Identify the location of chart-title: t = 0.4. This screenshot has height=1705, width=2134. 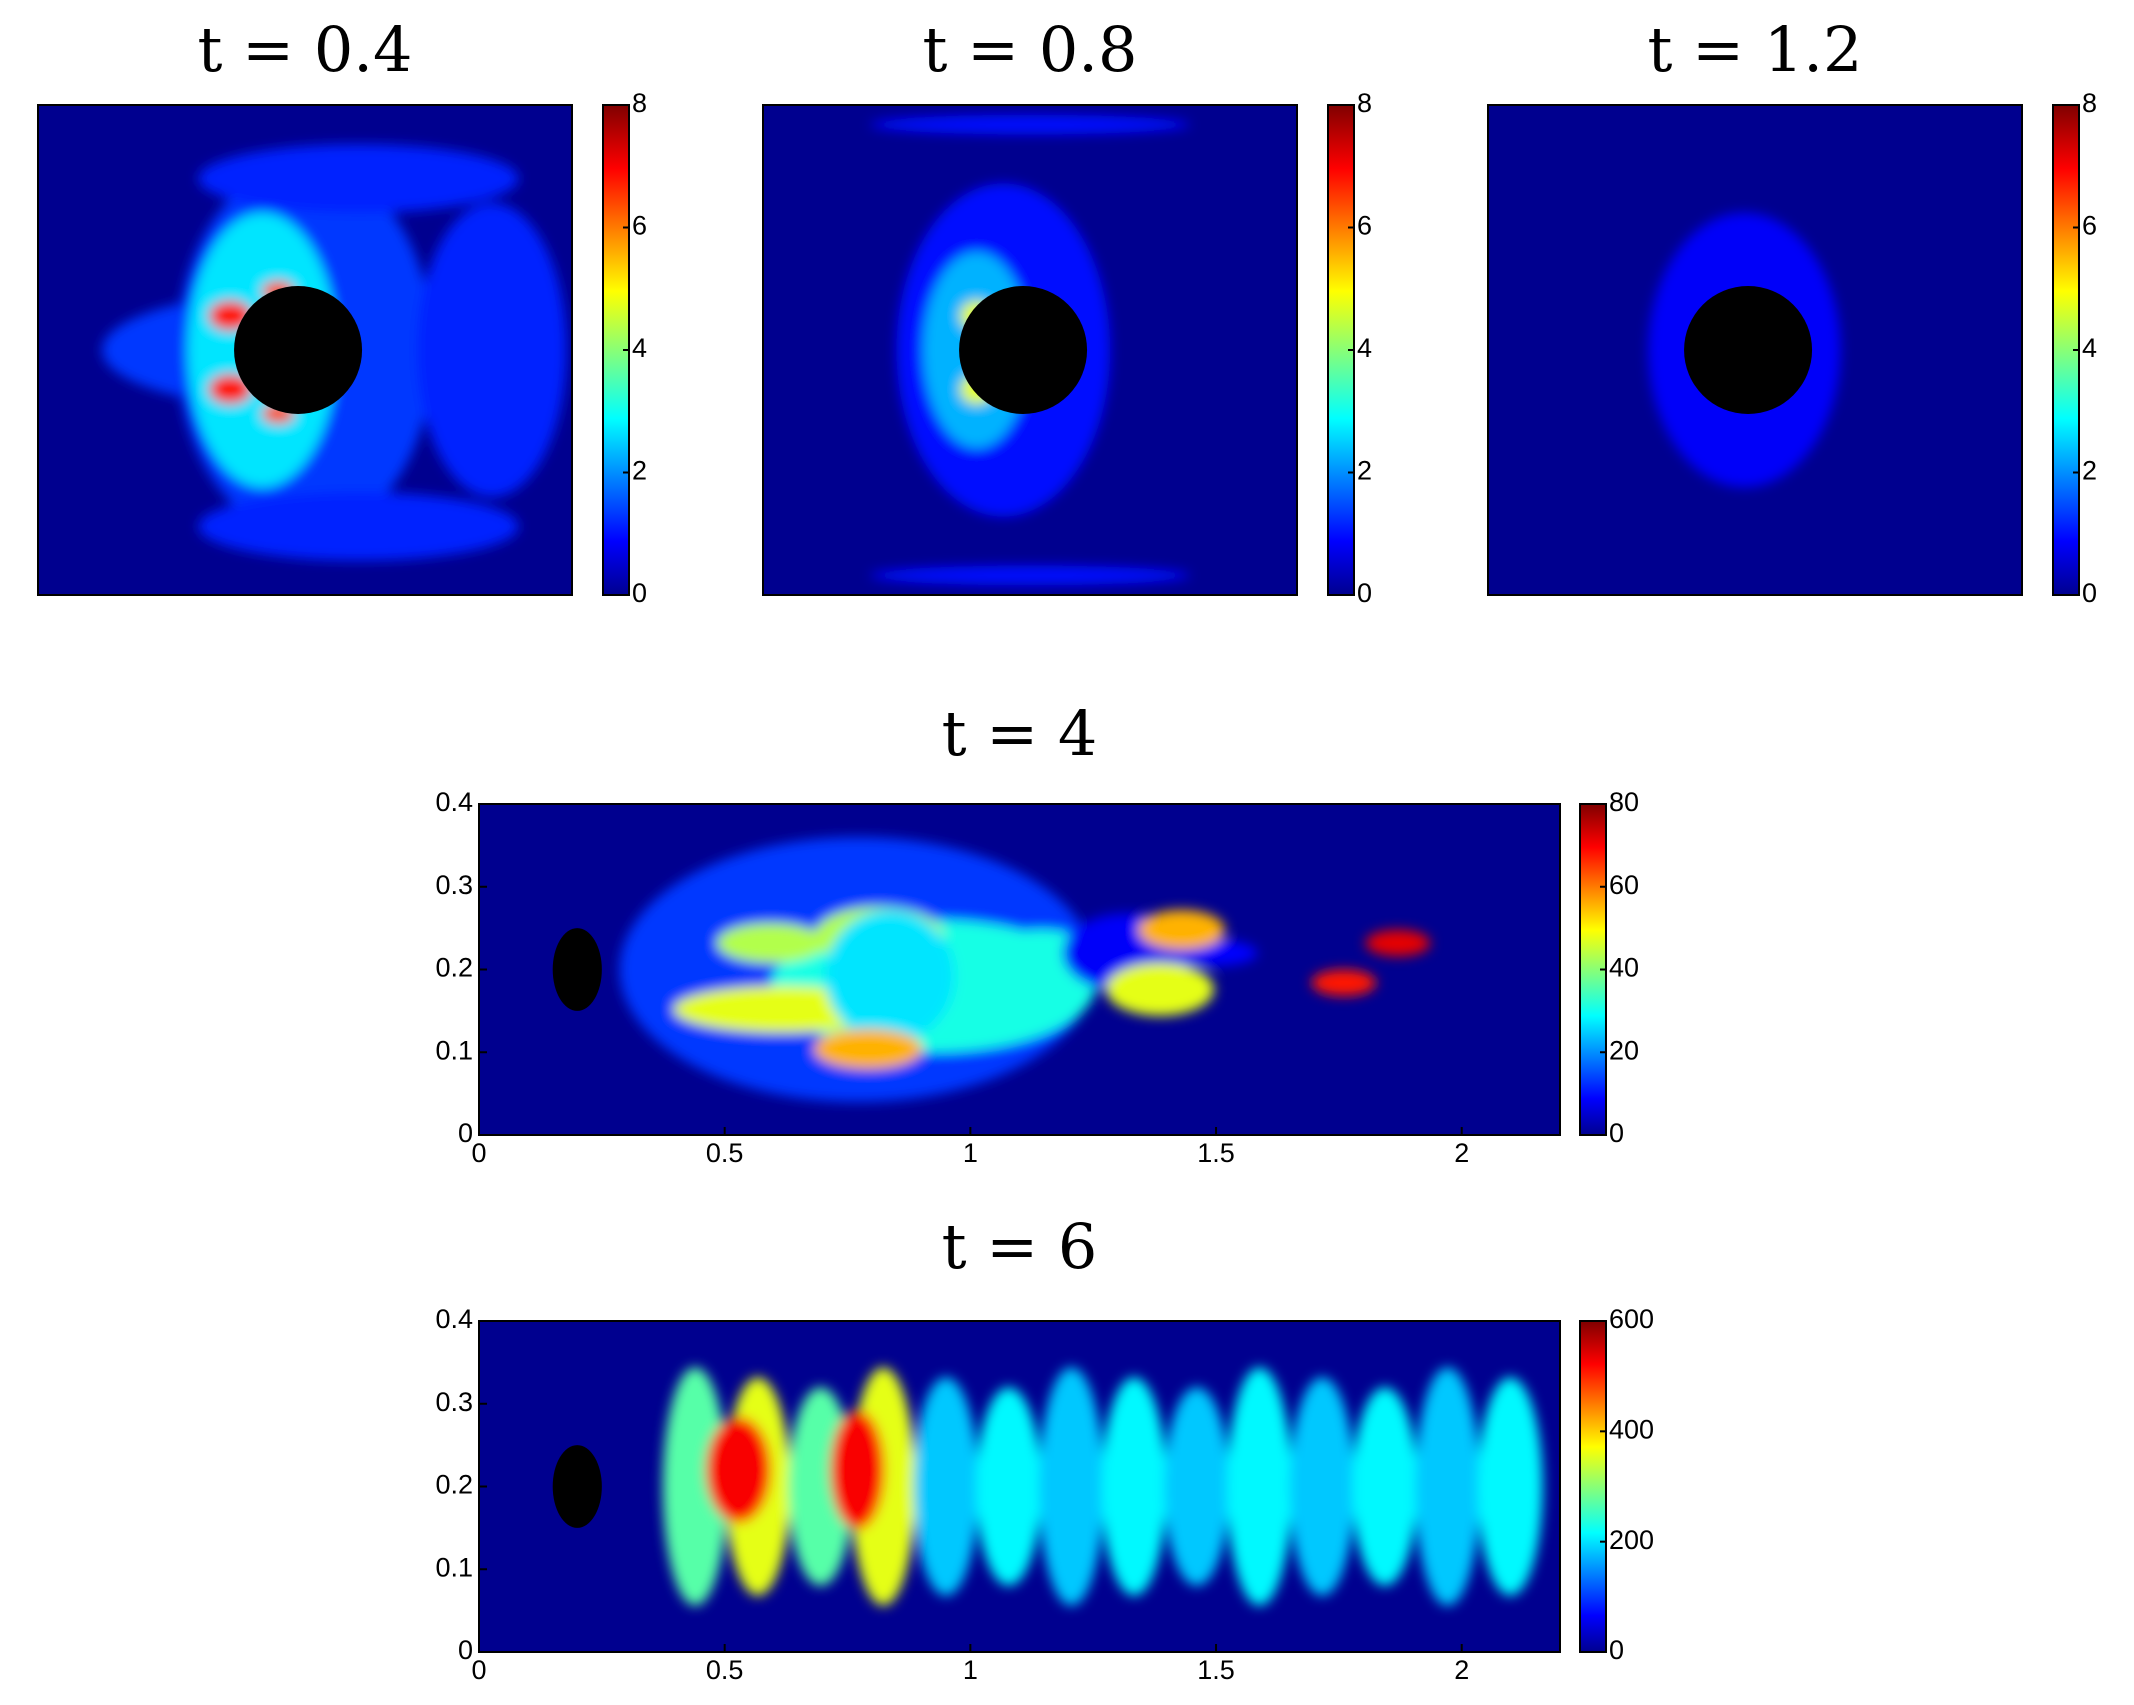
(305, 49).